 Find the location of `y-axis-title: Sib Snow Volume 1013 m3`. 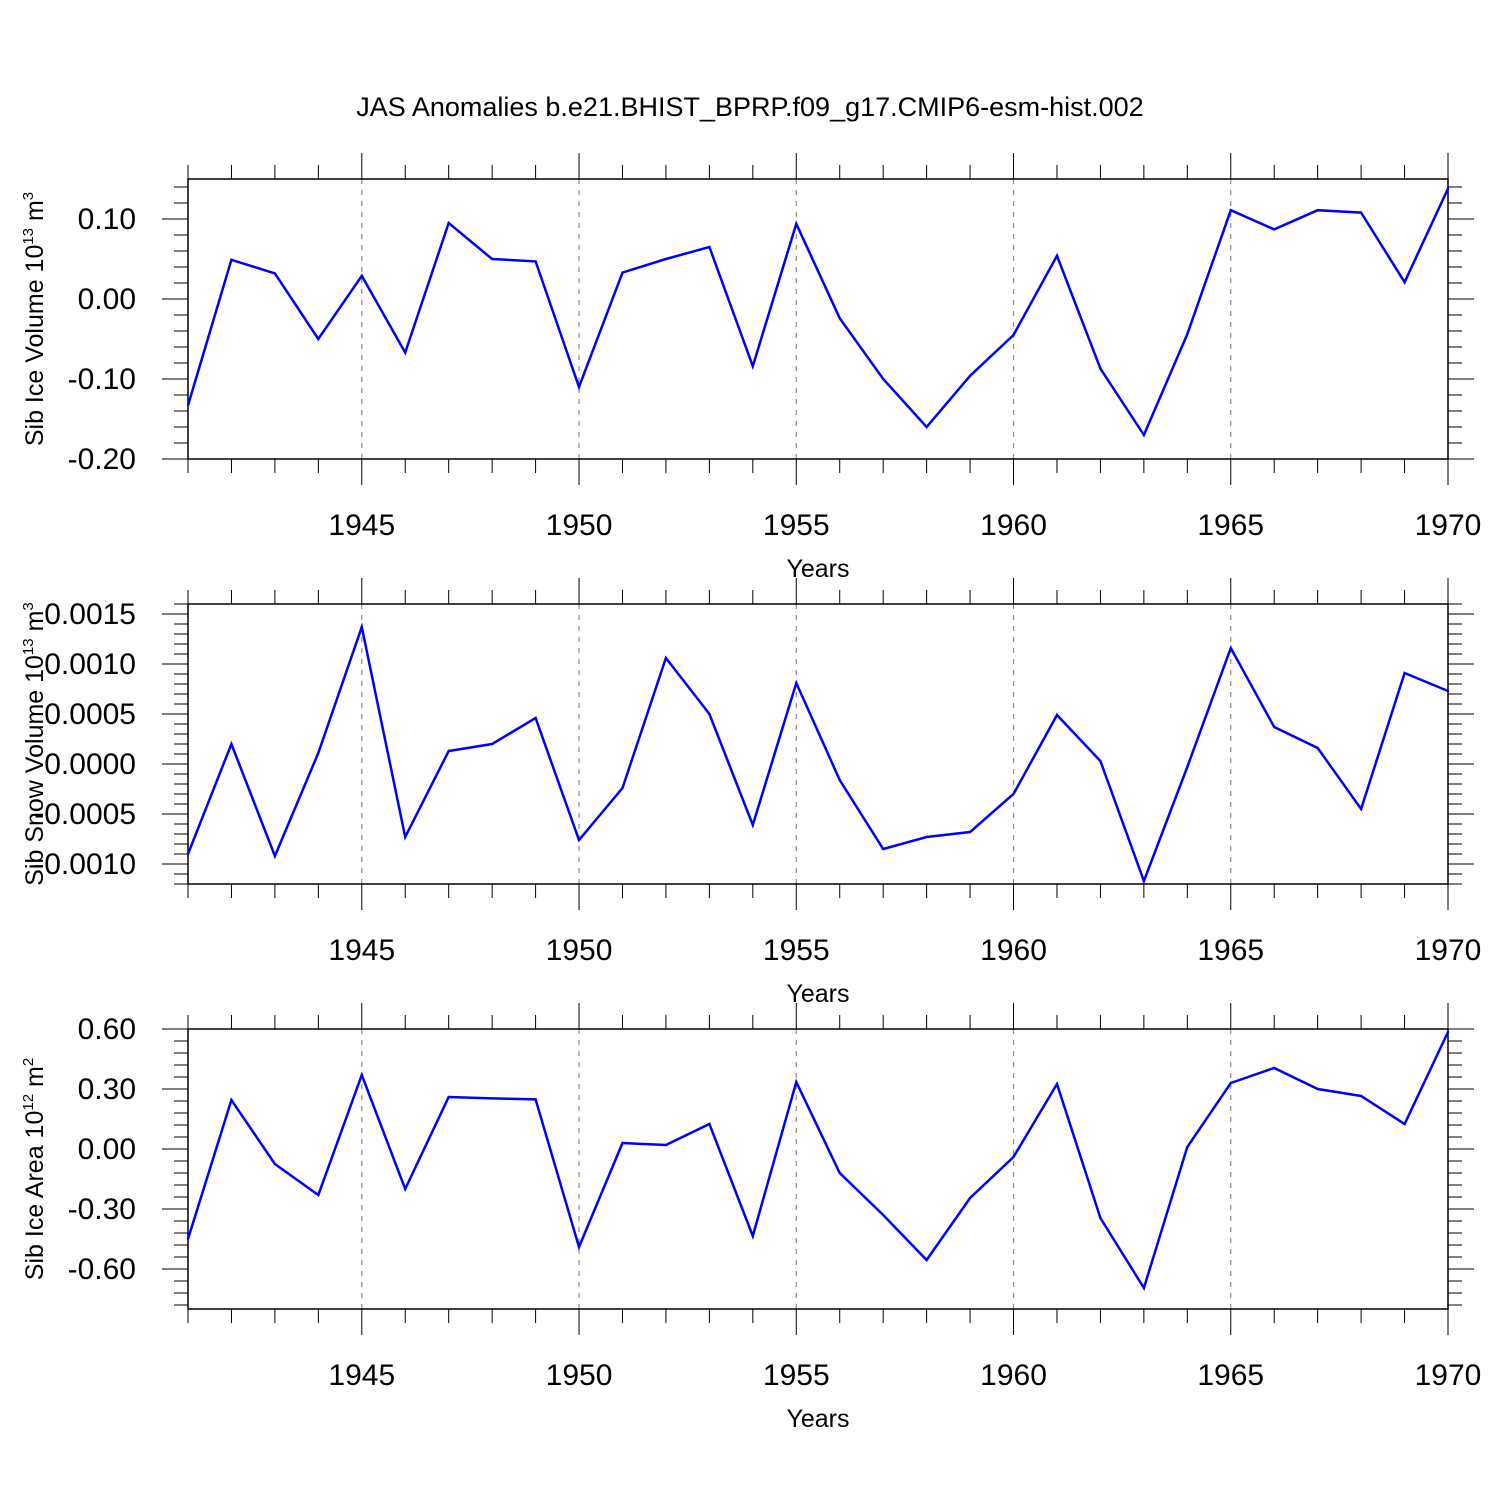

y-axis-title: Sib Snow Volume 1013 m3 is located at coordinates (34, 744).